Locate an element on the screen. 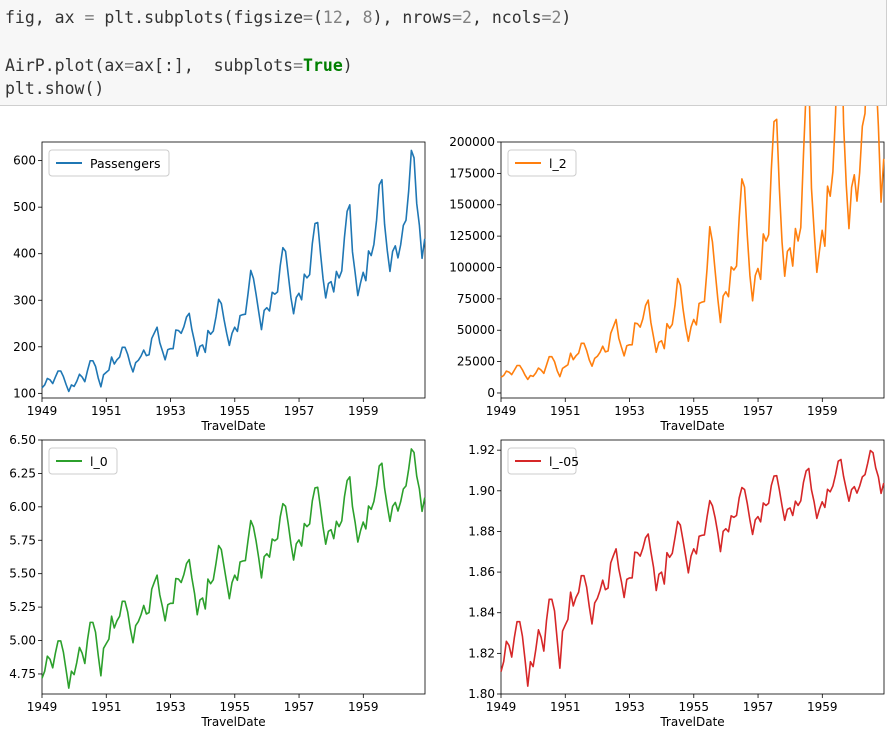 The height and width of the screenshot is (745, 889). legend-label: l_2 is located at coordinates (558, 163).